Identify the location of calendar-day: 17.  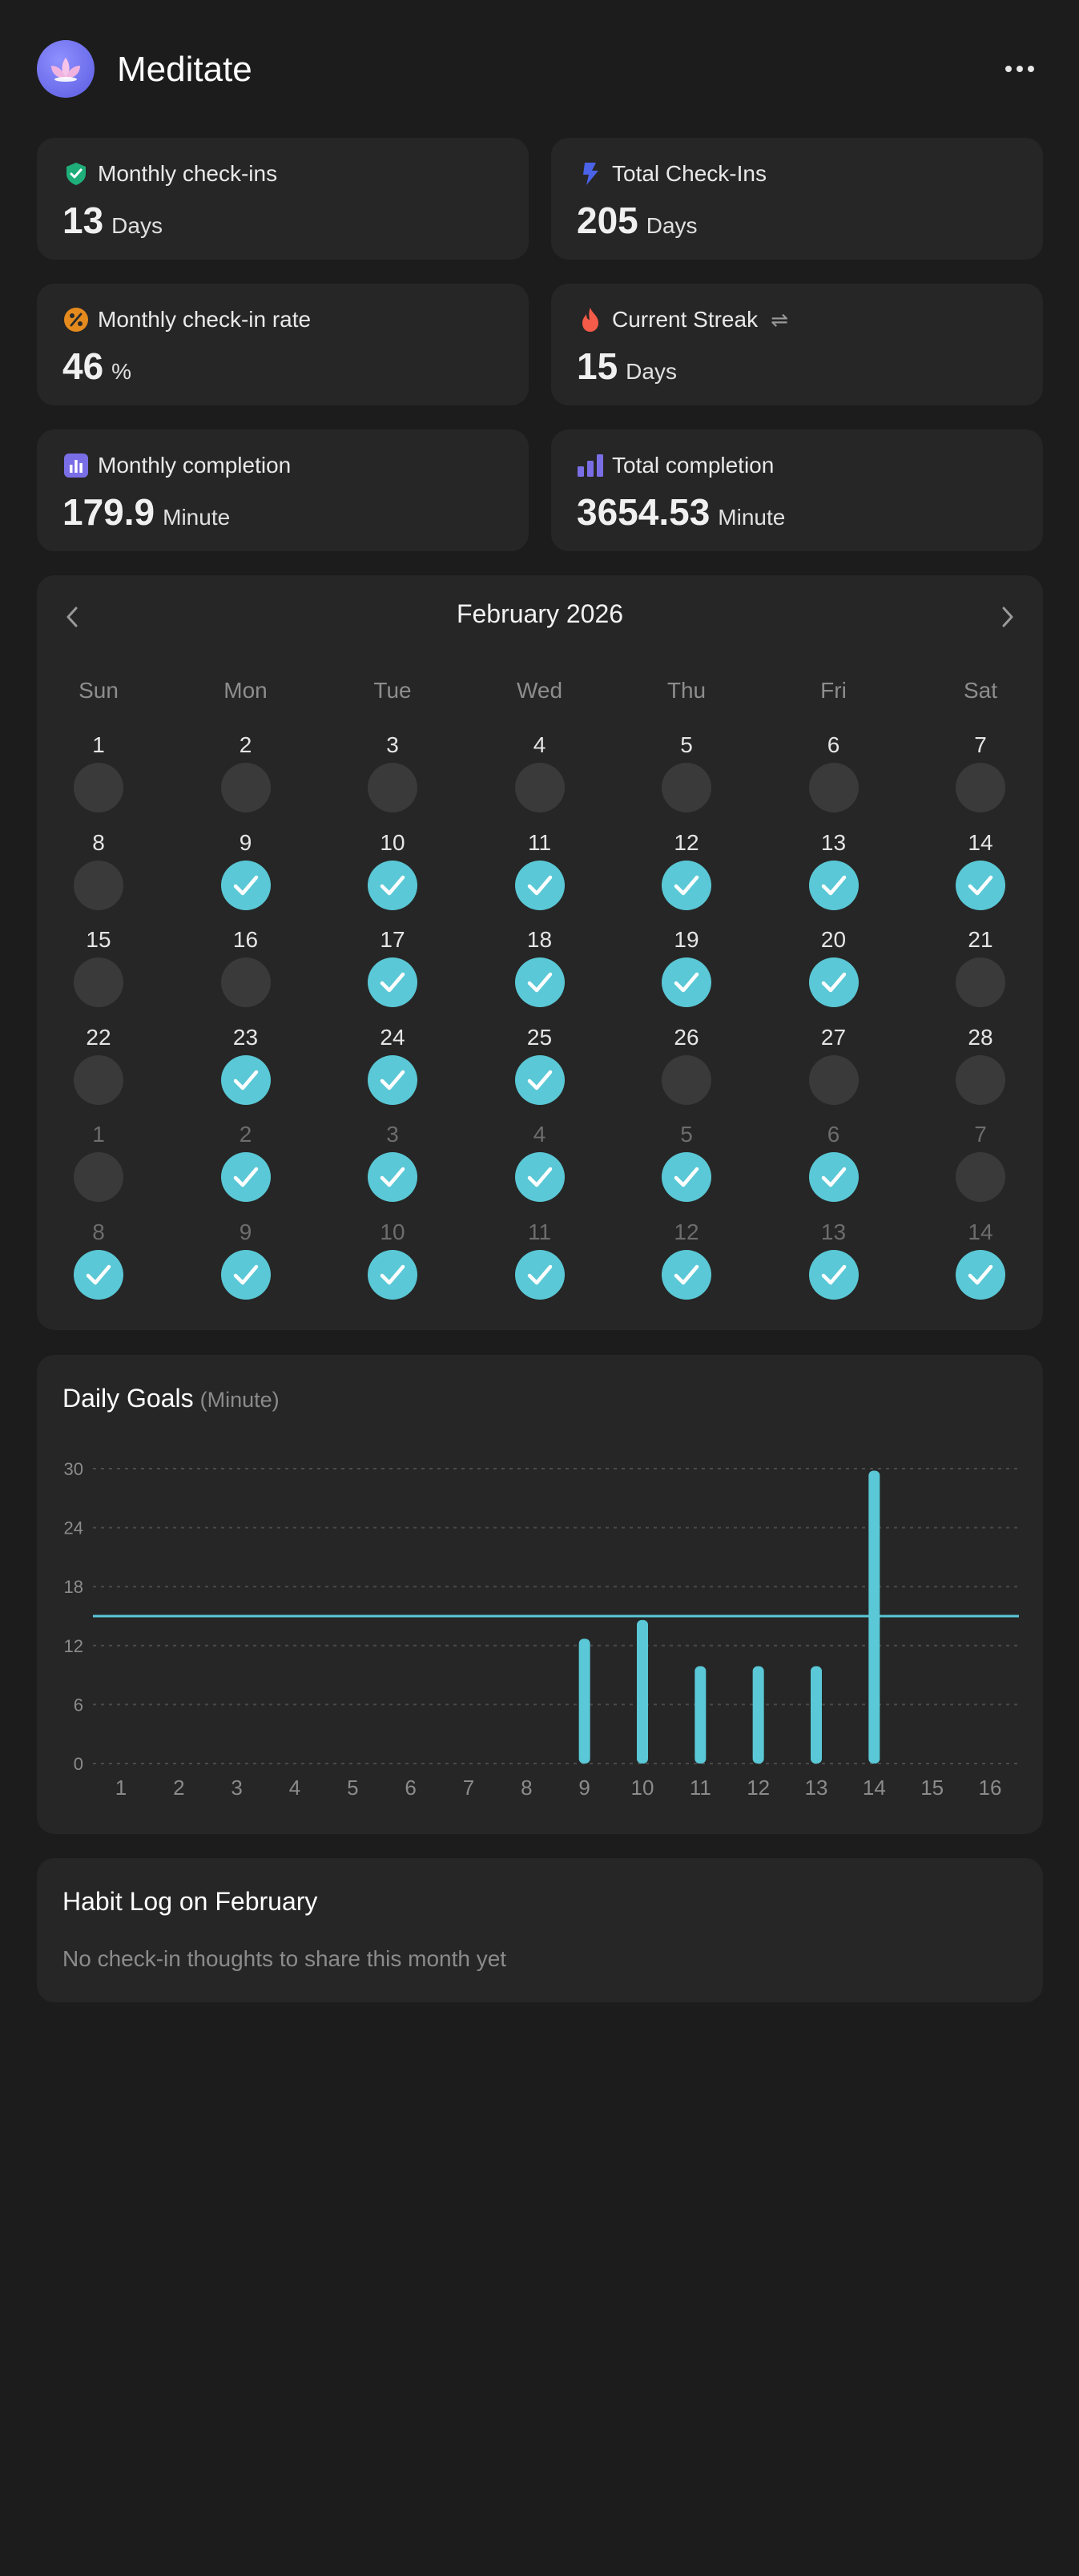
(392, 971).